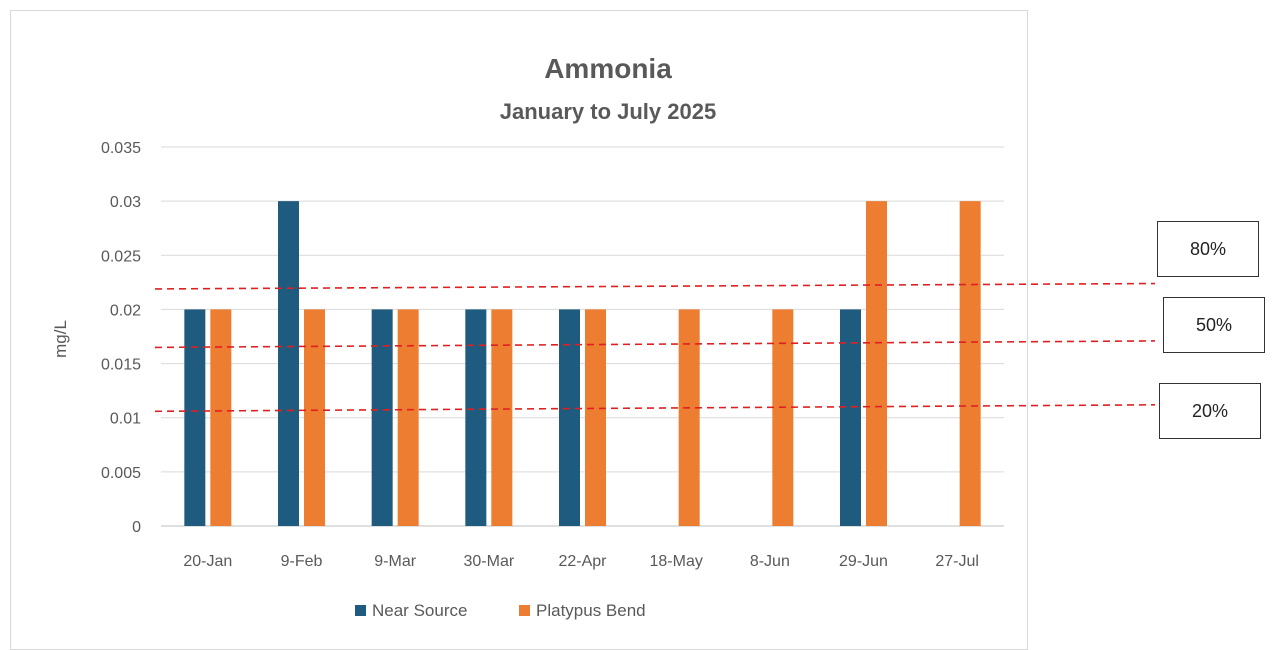 The height and width of the screenshot is (650, 1275). What do you see at coordinates (125, 419) in the screenshot?
I see `y-tick-label: 0.01` at bounding box center [125, 419].